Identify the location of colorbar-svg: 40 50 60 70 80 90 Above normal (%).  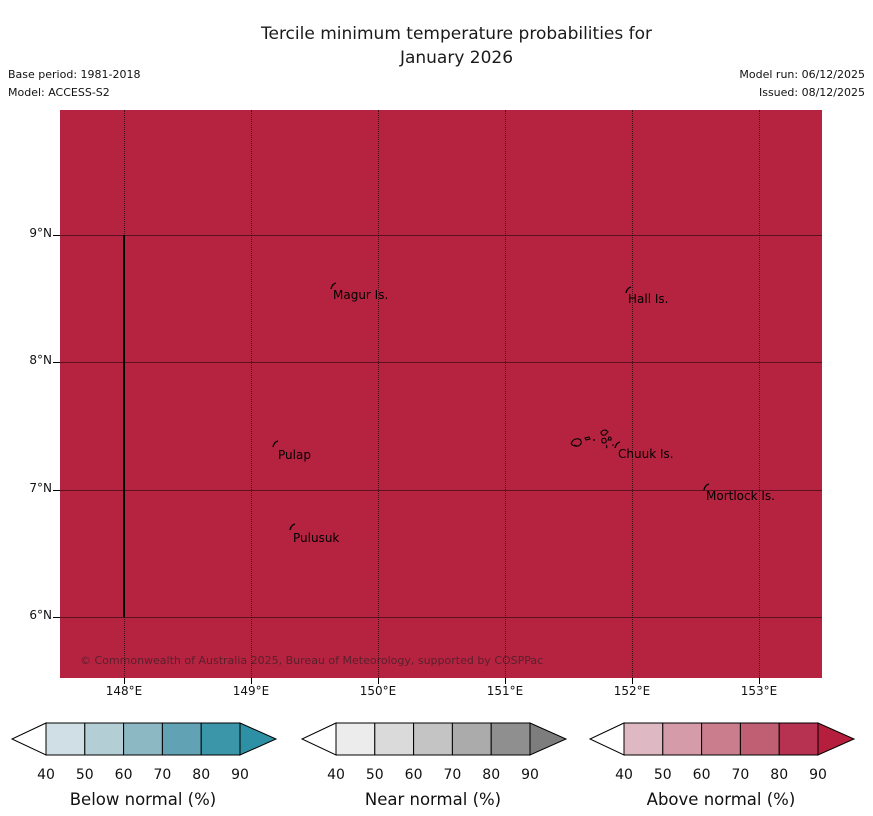
(722, 765).